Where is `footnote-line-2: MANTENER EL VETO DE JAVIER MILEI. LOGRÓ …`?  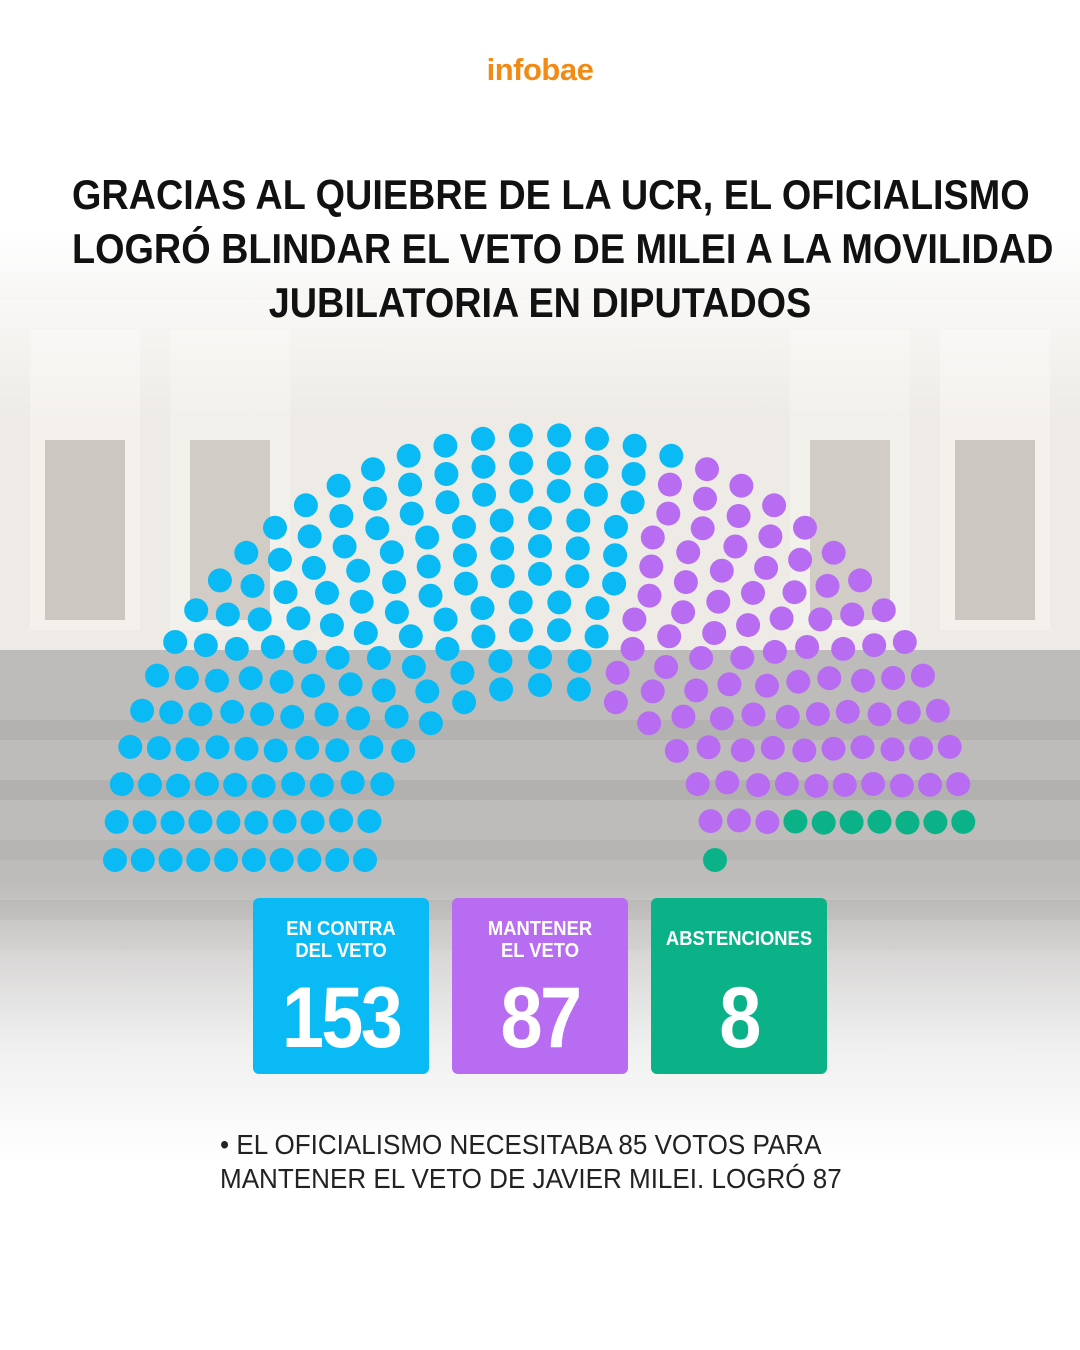 footnote-line-2: MANTENER EL VETO DE JAVIER MILEI. LOGRÓ … is located at coordinates (531, 1178).